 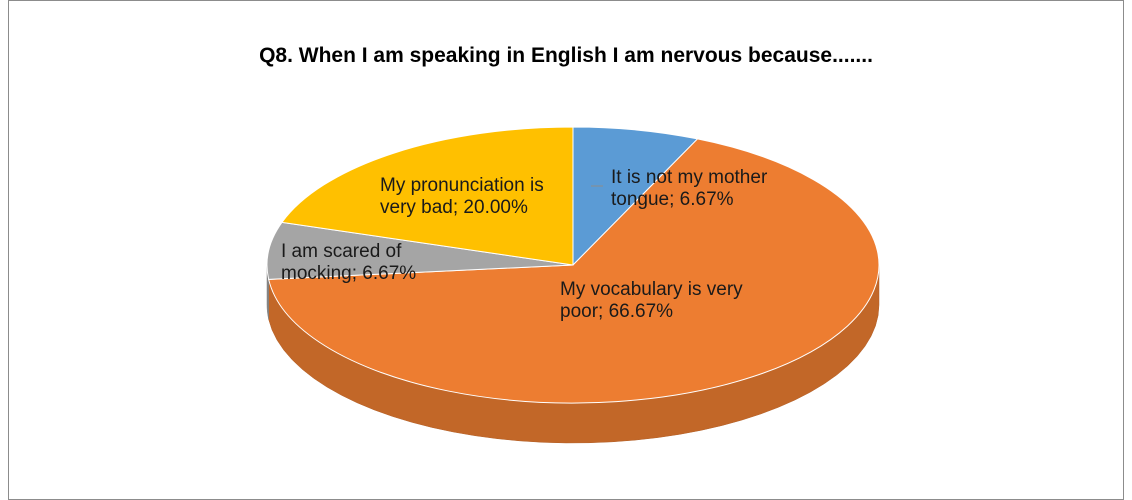 I want to click on data-label: I am scared of mocking; 6.67%, so click(x=349, y=262).